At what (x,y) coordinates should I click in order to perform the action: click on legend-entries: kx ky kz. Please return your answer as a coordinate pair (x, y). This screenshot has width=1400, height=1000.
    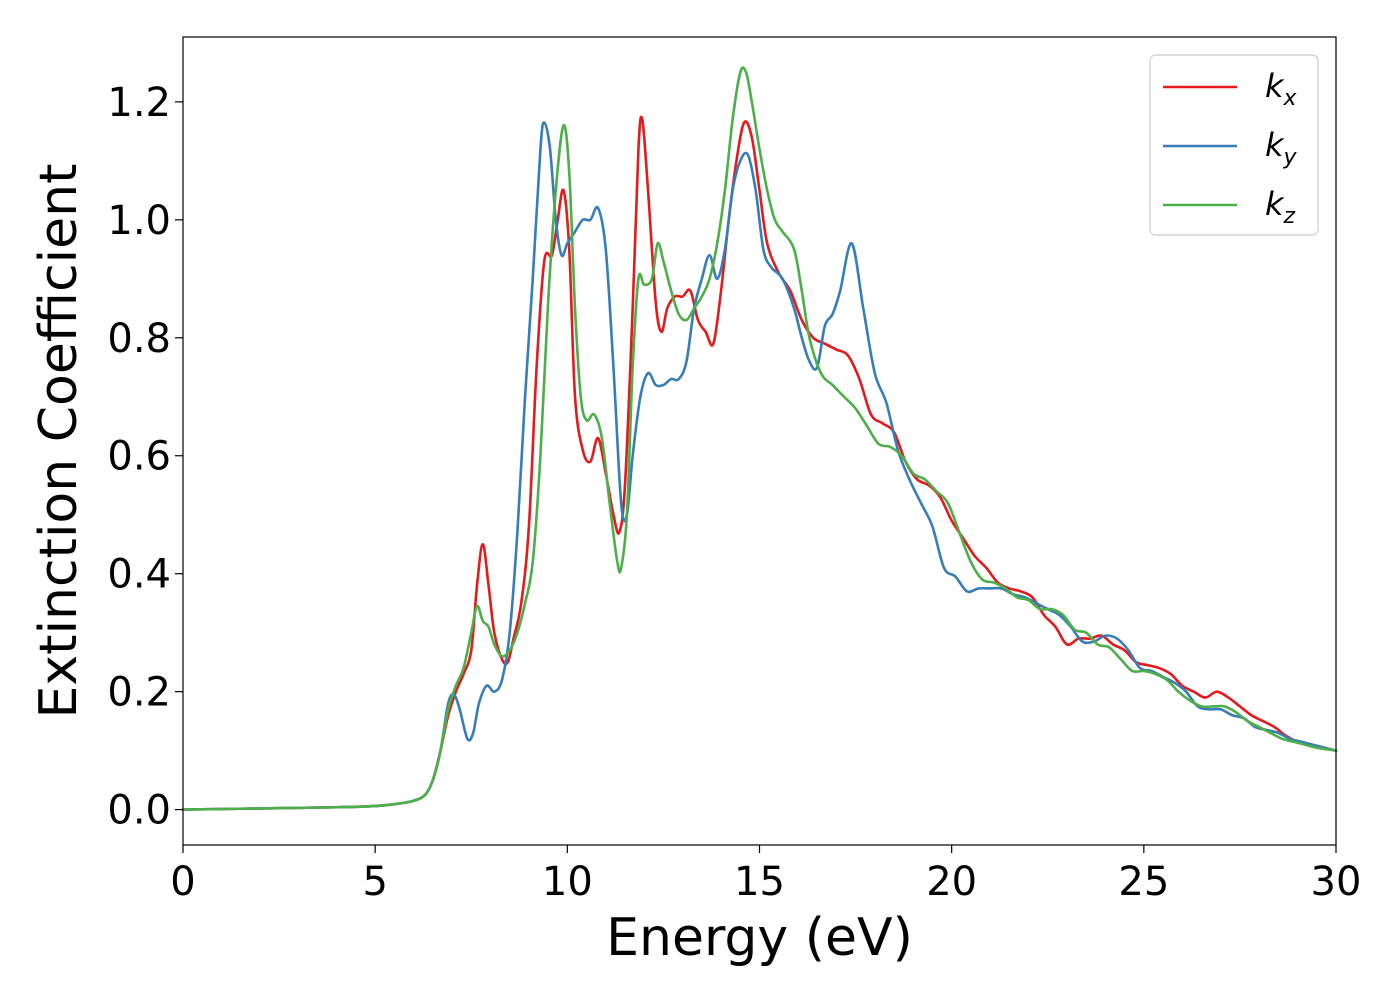
    Looking at the image, I should click on (1230, 148).